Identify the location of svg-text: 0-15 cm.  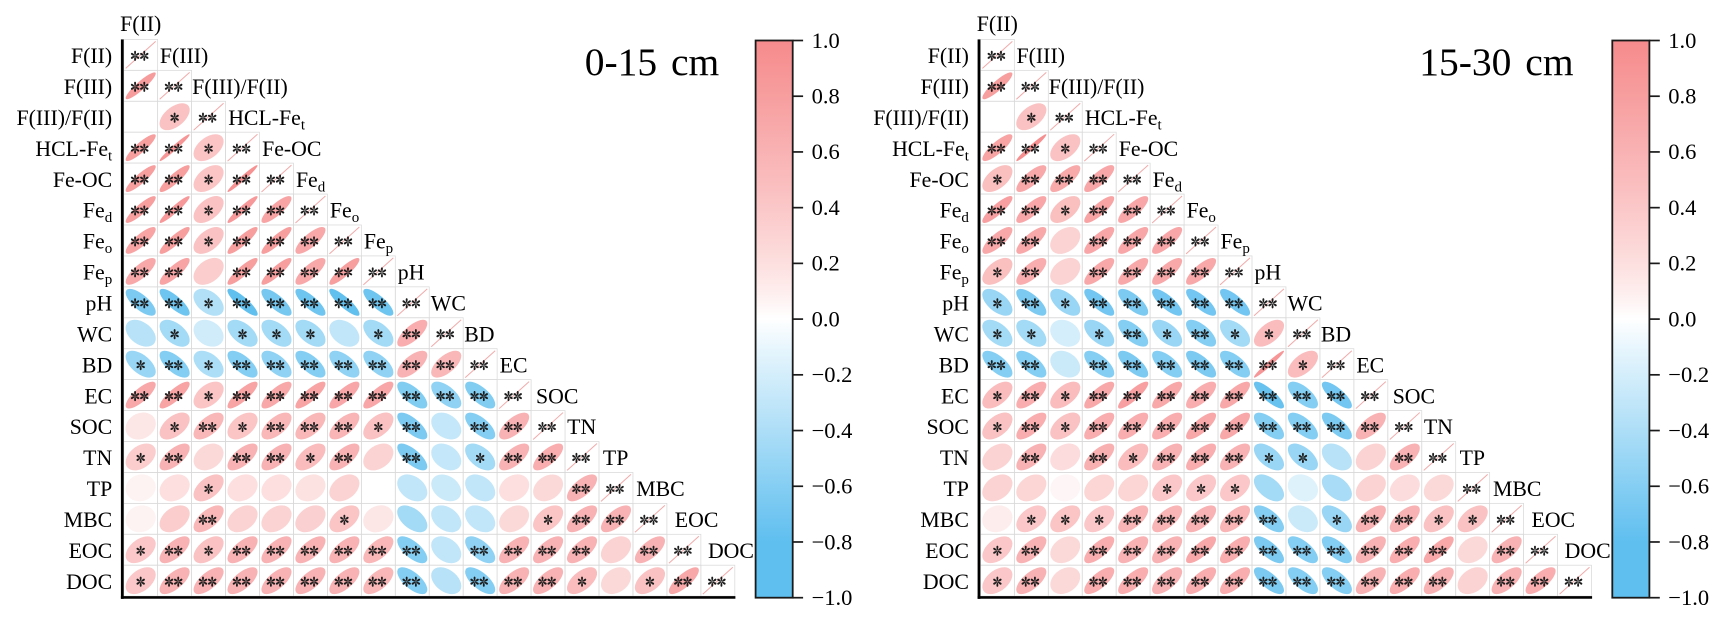
(652, 62).